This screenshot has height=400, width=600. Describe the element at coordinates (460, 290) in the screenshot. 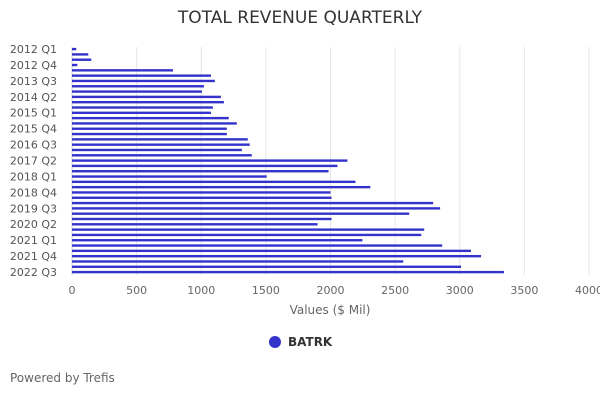

I see `x-tick-label: 3000` at that location.